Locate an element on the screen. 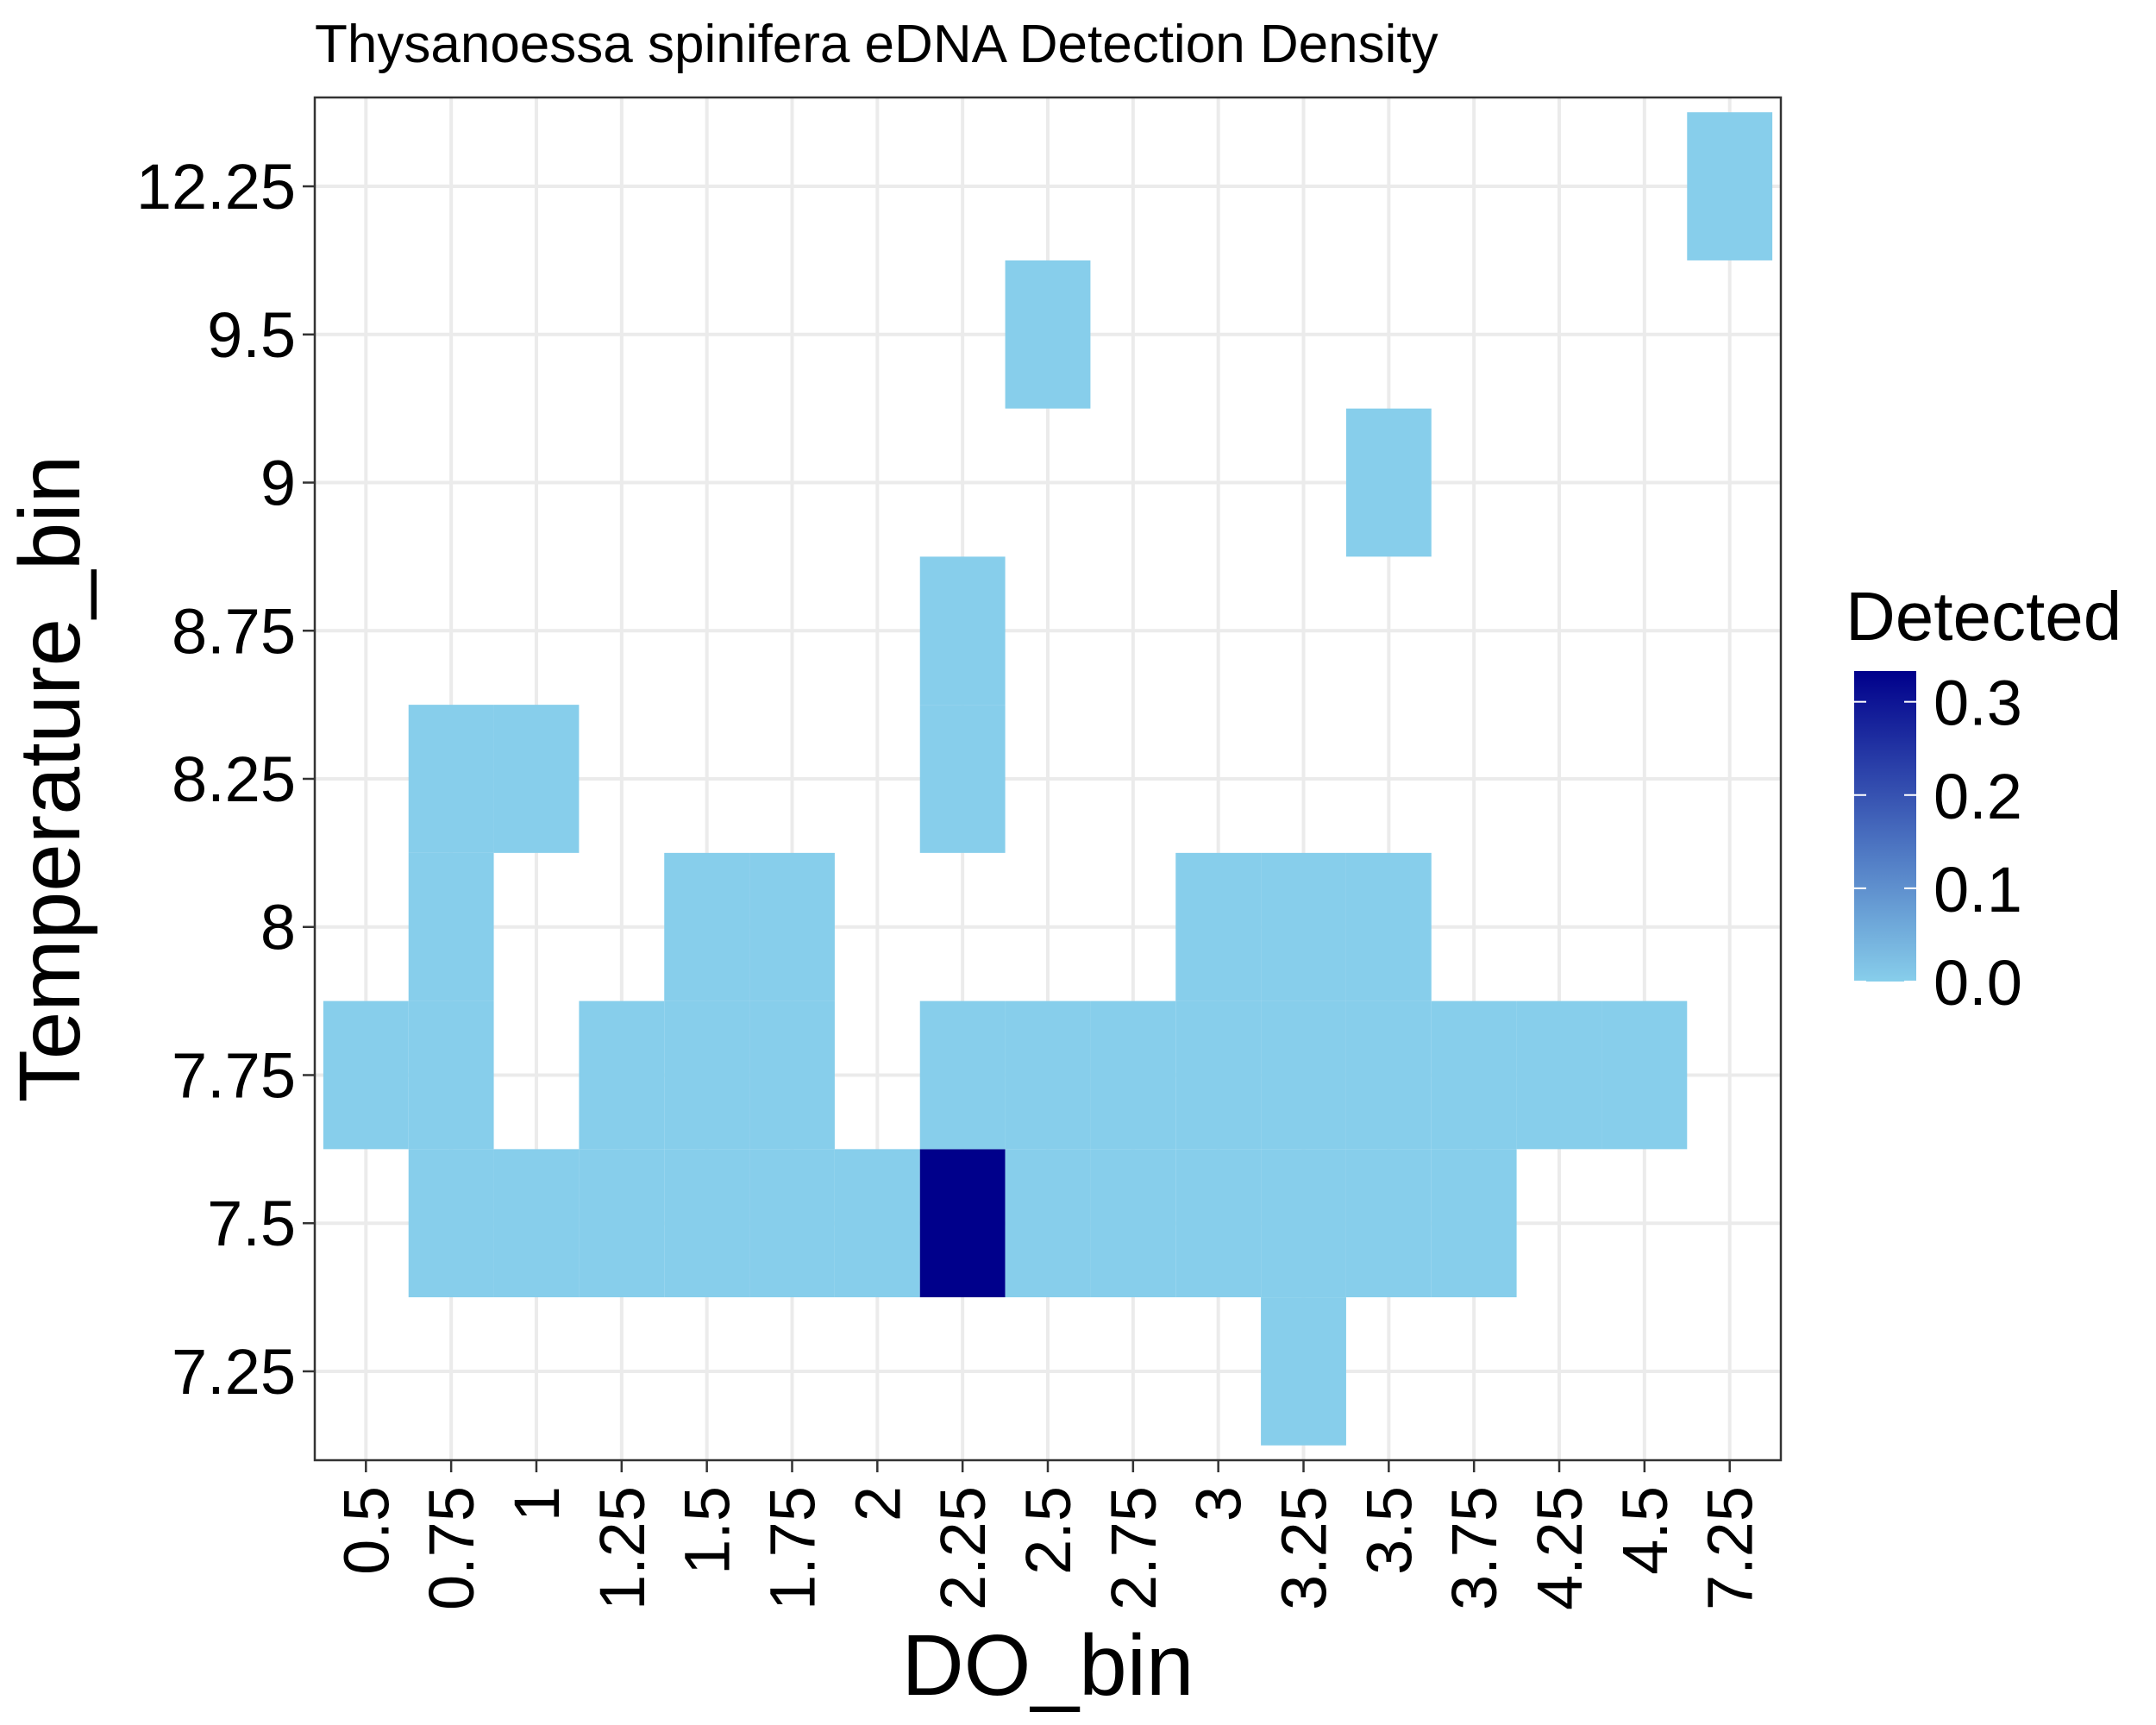 This screenshot has height=1725, width=2156. legend-tick-label: 0.0 is located at coordinates (1978, 983).